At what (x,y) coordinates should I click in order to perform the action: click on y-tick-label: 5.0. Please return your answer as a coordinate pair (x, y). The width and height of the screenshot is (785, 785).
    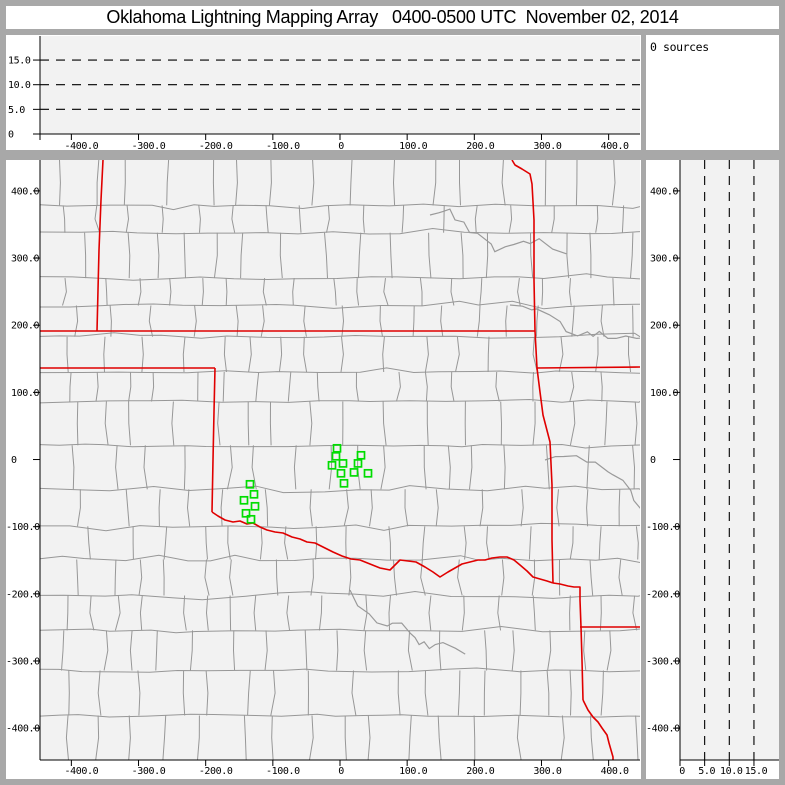
    Looking at the image, I should click on (16, 110).